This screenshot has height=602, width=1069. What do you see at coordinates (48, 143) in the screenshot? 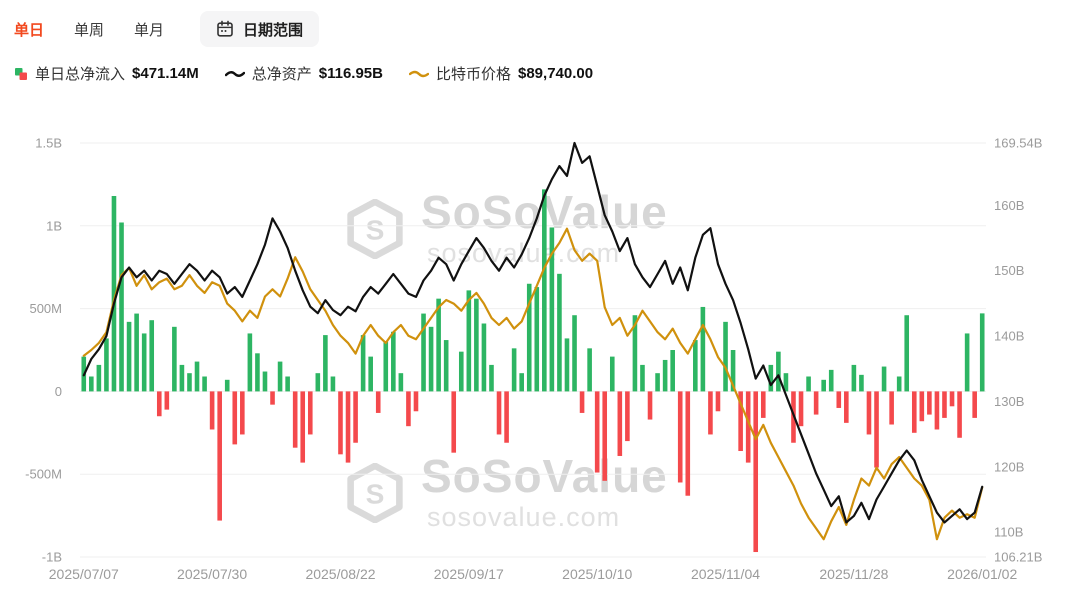
I see `svg-text: 1.5B` at bounding box center [48, 143].